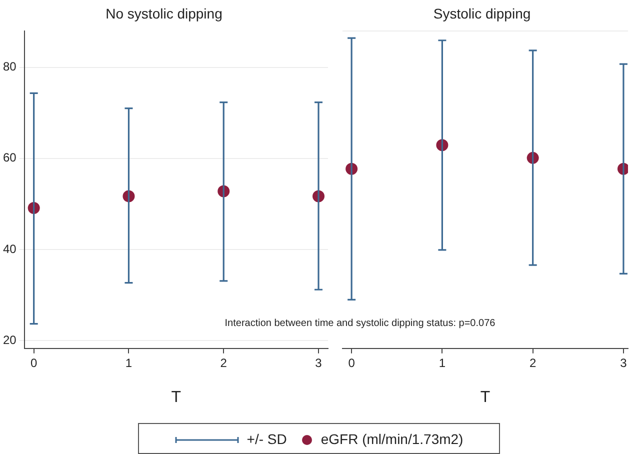 The width and height of the screenshot is (636, 454). What do you see at coordinates (9, 249) in the screenshot?
I see `y-tick-label: 40` at bounding box center [9, 249].